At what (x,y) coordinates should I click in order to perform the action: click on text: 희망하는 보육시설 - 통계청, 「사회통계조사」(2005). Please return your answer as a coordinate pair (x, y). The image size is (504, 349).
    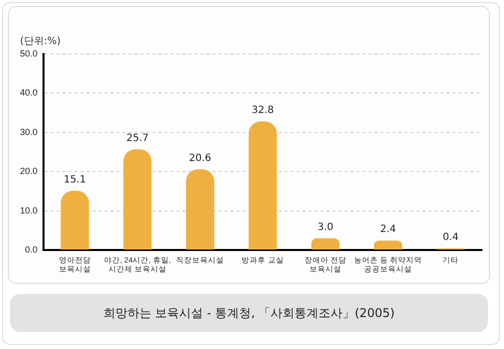
    Looking at the image, I should click on (249, 313).